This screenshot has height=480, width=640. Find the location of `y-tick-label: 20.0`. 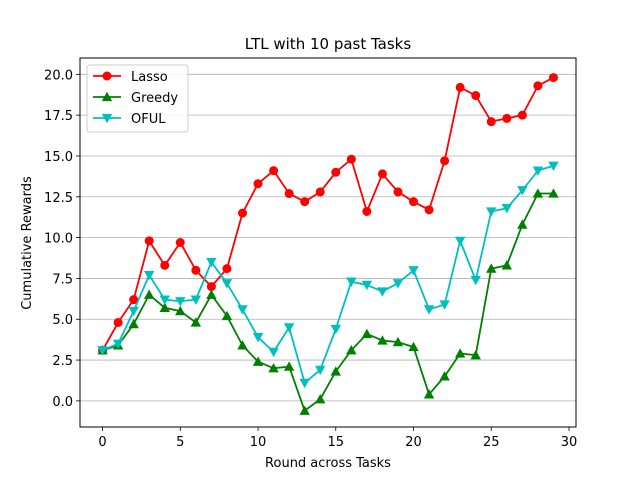

y-tick-label: 20.0 is located at coordinates (58, 75).